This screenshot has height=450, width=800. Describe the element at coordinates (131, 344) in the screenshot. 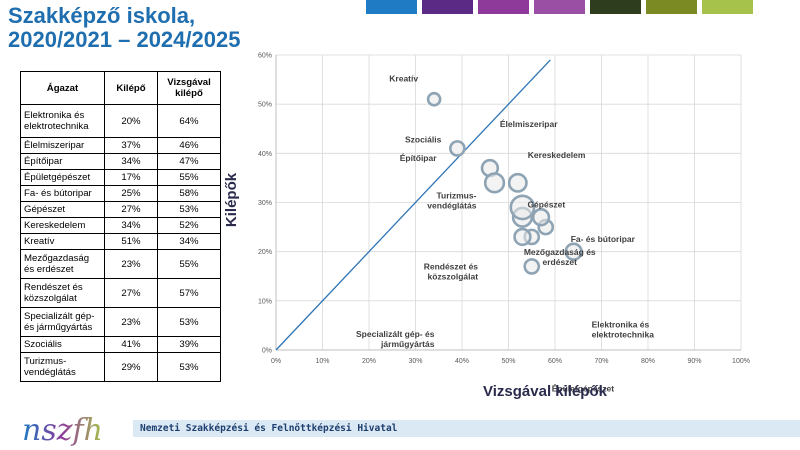

I see `cell-kilepo: 41%` at that location.